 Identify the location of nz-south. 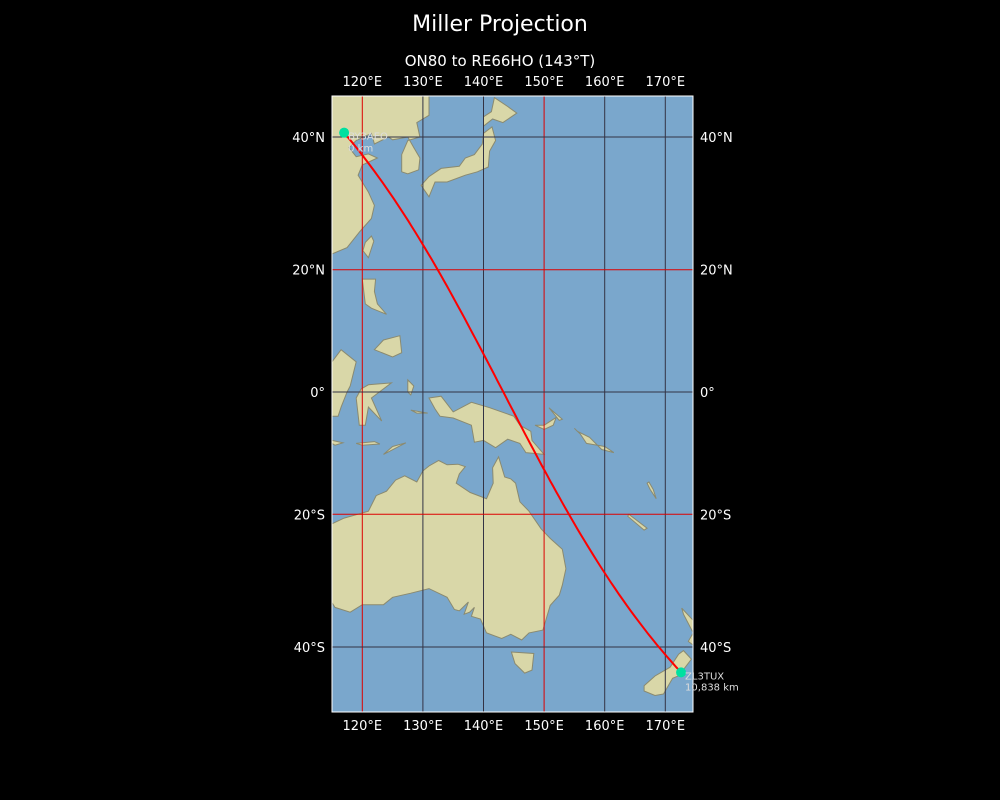
(668, 673).